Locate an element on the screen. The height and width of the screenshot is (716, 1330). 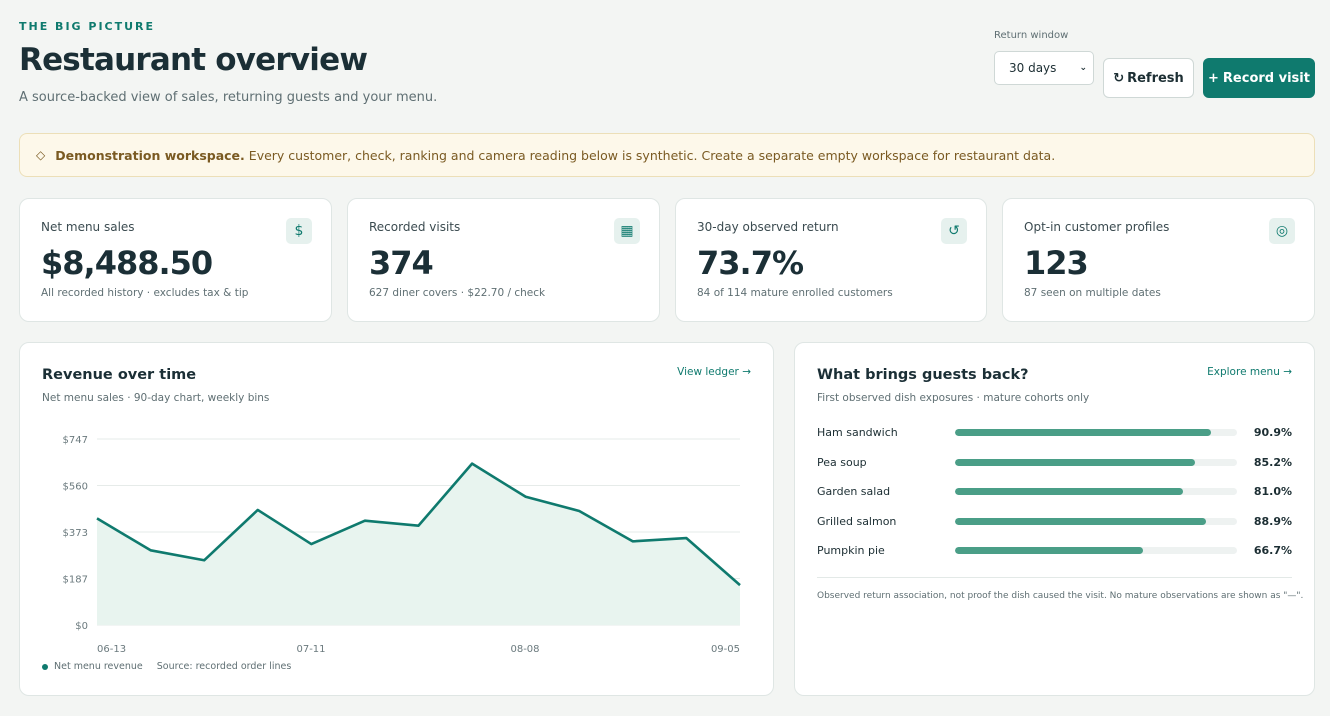
dish-pct: 90.9% is located at coordinates (1272, 432).